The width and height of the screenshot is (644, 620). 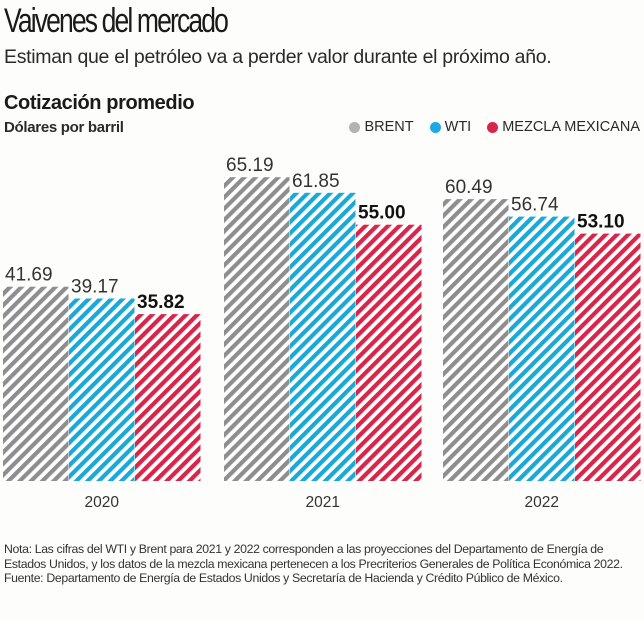 What do you see at coordinates (382, 213) in the screenshot?
I see `value-label-mezcla-mexicana-2021: 55.00` at bounding box center [382, 213].